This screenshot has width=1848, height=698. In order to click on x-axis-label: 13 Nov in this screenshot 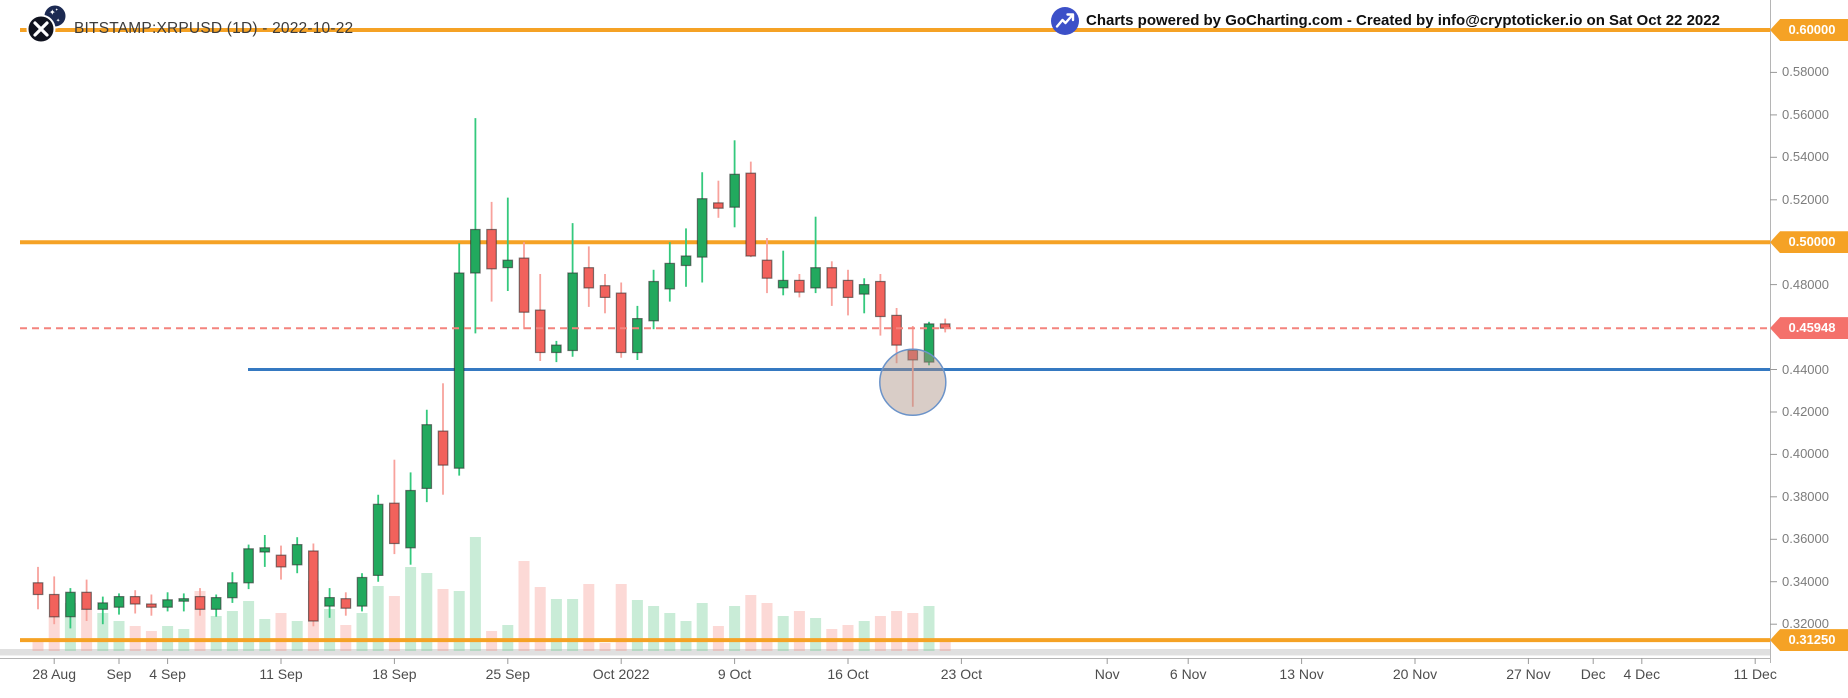, I will do `click(1301, 674)`.